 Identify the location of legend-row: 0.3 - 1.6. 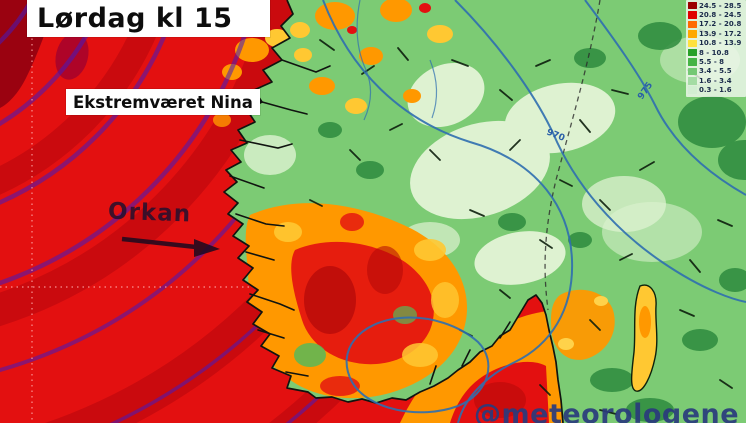
(716, 90).